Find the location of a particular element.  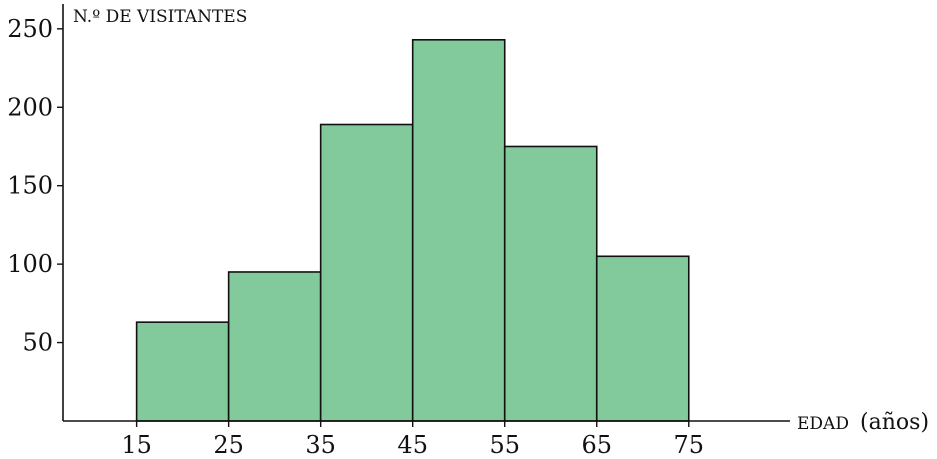

y-tick-label: 150 is located at coordinates (30, 186).